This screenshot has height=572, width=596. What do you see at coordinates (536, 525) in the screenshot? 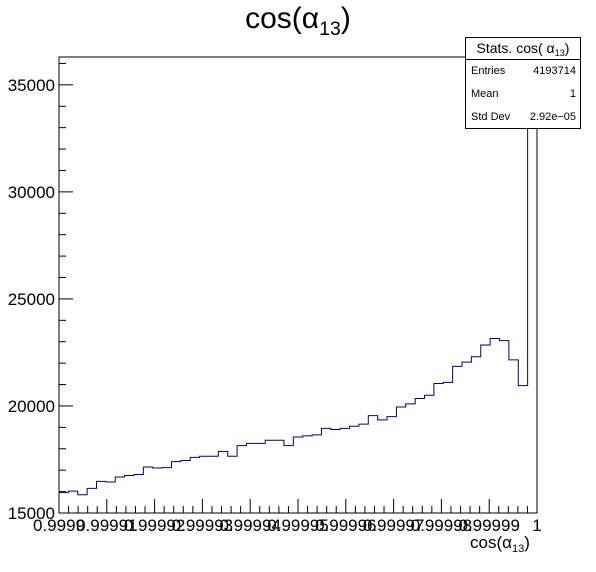
I see `x-tick-label: 1` at bounding box center [536, 525].